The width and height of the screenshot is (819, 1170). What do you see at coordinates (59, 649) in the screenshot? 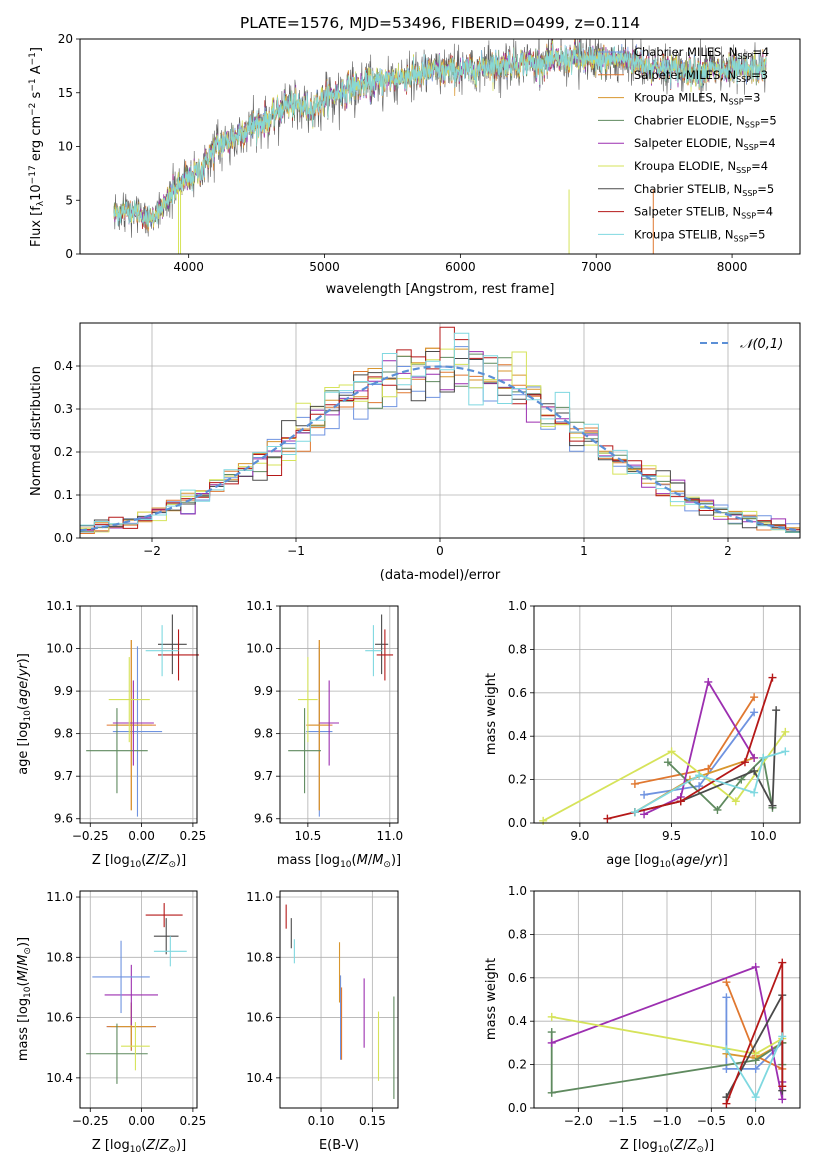
I see `y-tick-label: 10.0` at bounding box center [59, 649].